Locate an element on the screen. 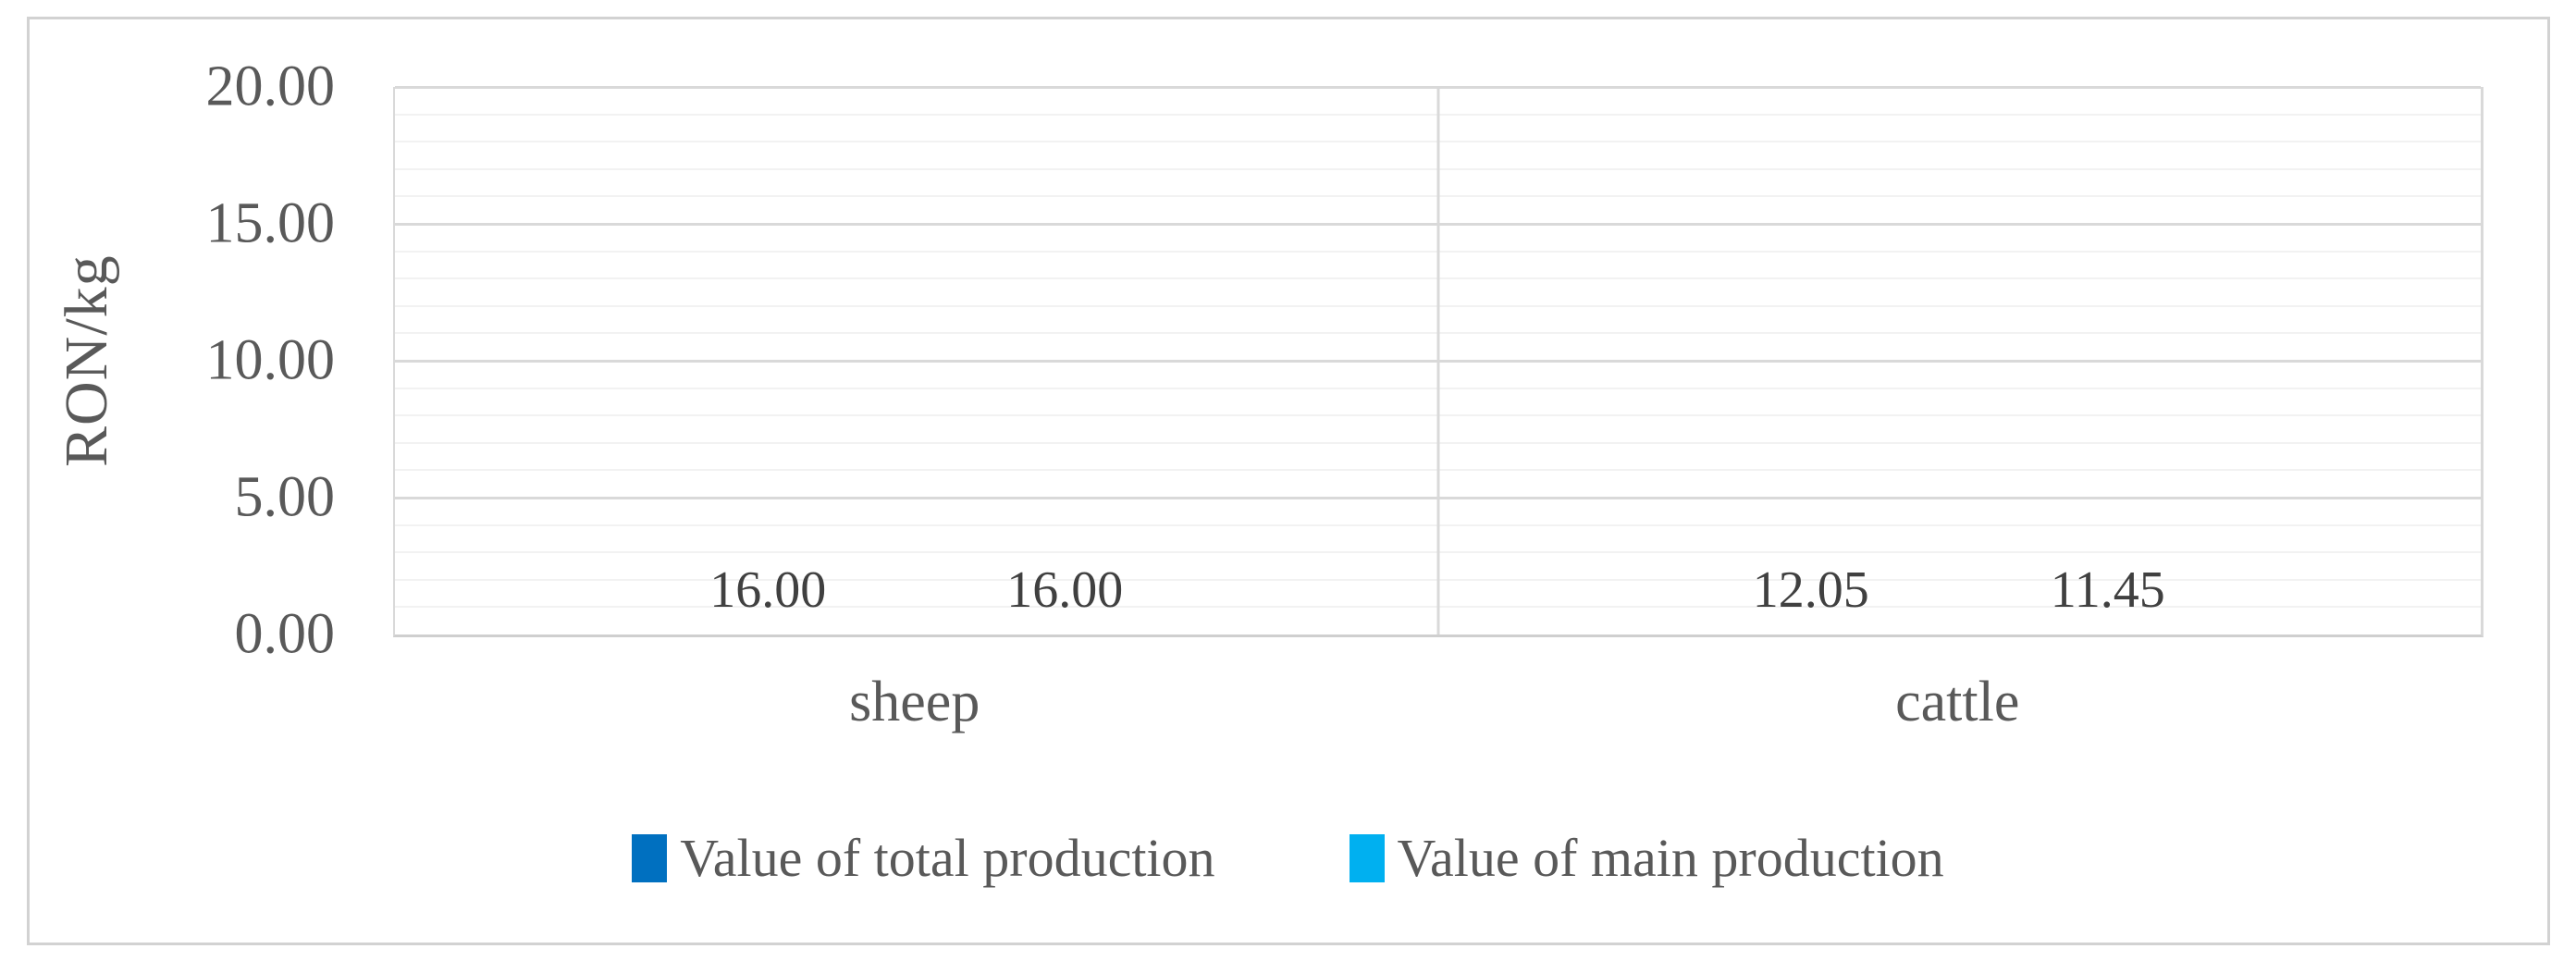 Image resolution: width=2576 pixels, height=961 pixels. legend-item: Value of total production is located at coordinates (923, 858).